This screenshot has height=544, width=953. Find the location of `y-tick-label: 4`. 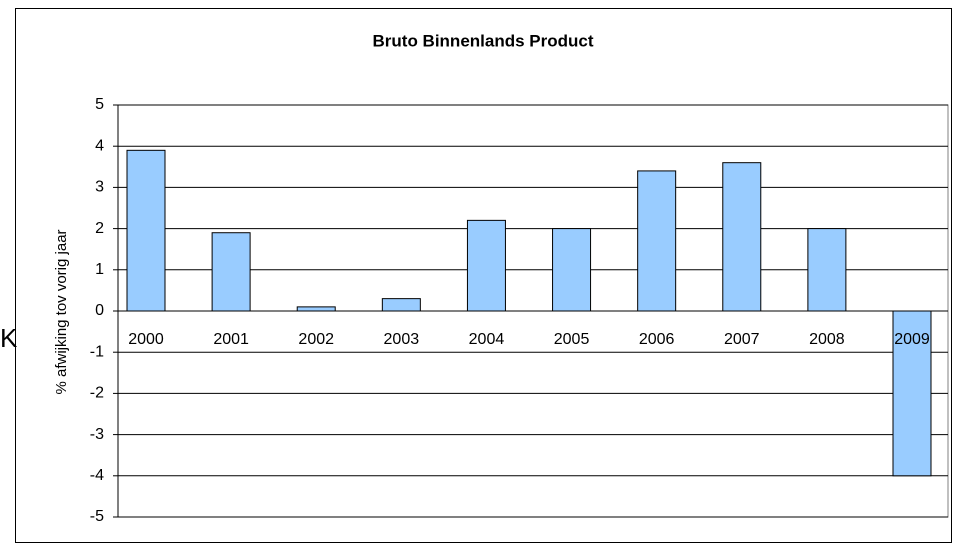

y-tick-label: 4 is located at coordinates (99, 145).